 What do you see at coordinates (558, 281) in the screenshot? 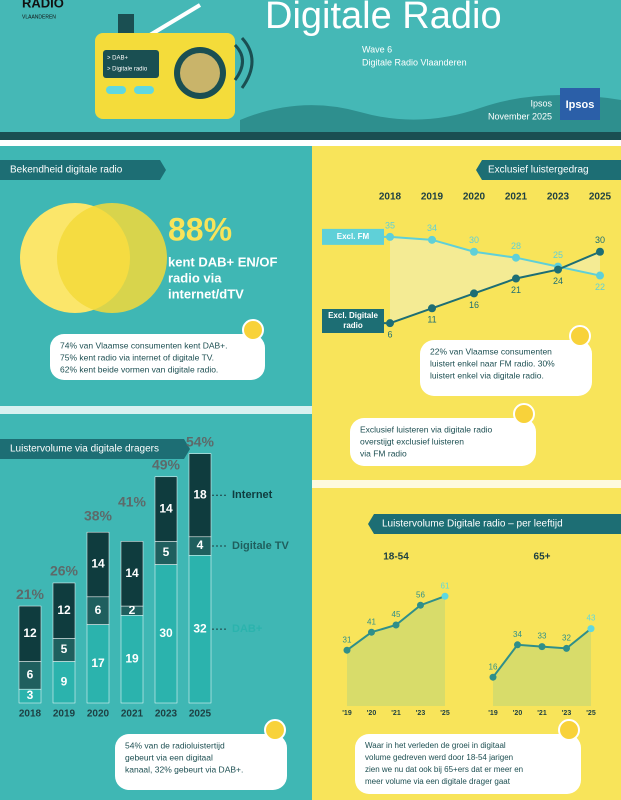
I see `data-label: 24` at bounding box center [558, 281].